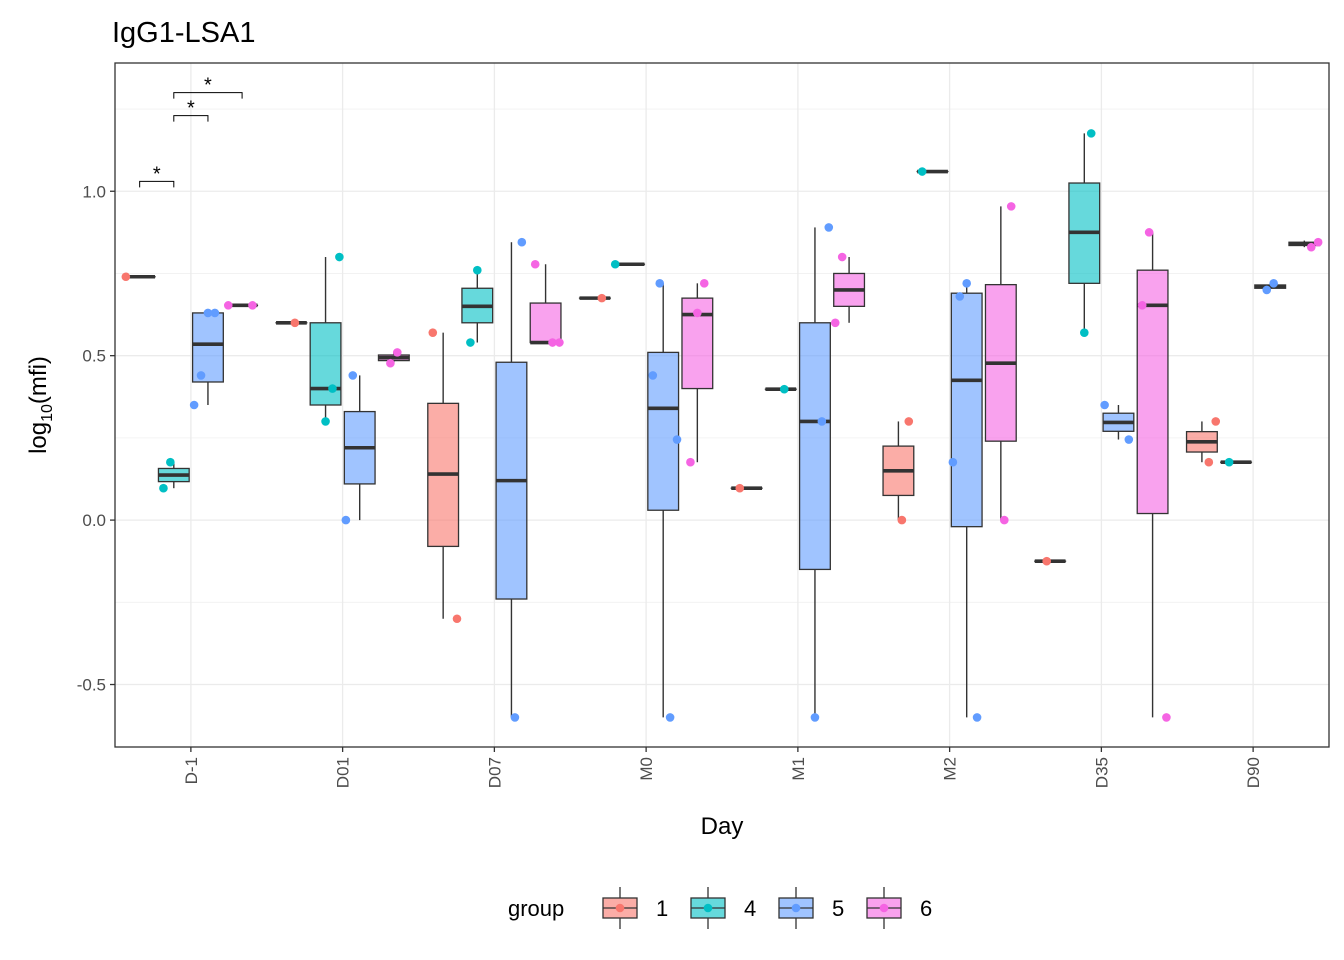 This screenshot has height=960, width=1344. I want to click on data-point-6-m1, so click(842, 257).